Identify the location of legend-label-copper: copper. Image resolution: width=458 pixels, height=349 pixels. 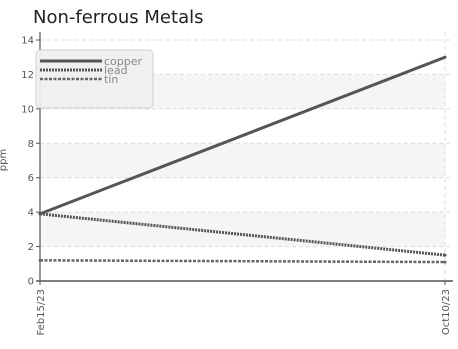
(123, 61).